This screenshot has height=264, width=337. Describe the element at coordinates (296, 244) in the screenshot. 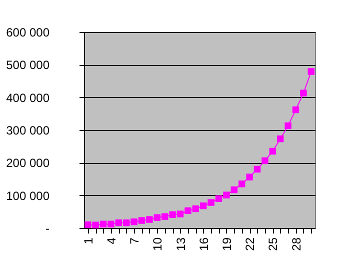

I see `x-tick-label: 28` at that location.